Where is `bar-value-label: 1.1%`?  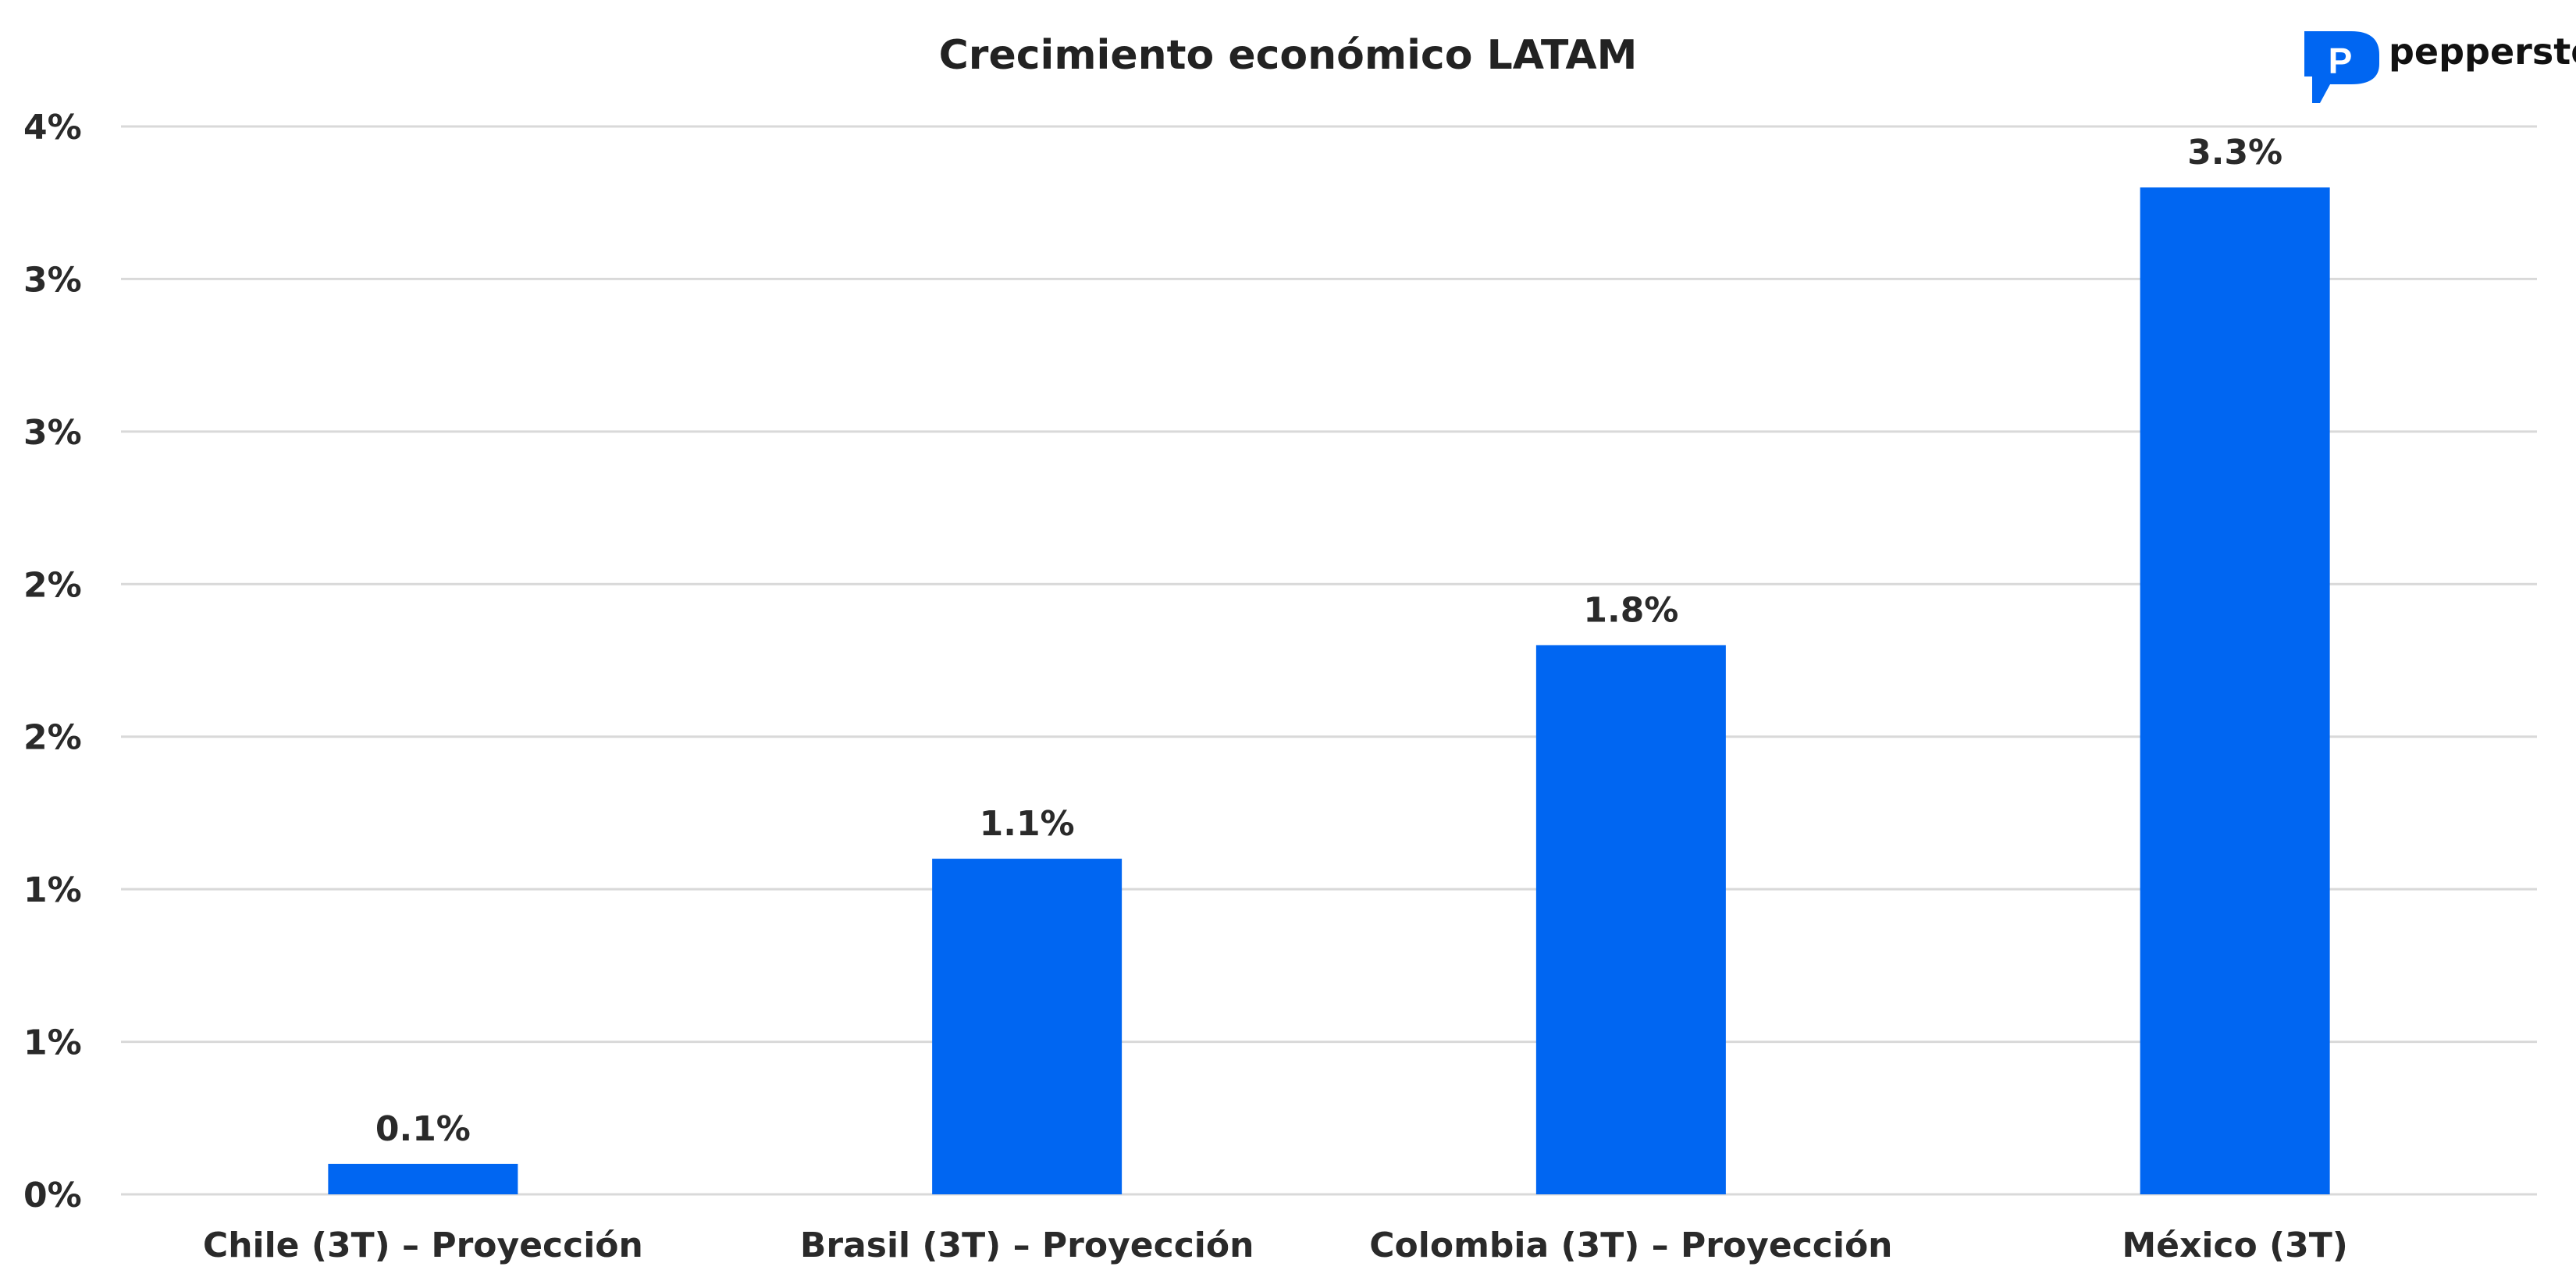
bar-value-label: 1.1% is located at coordinates (1027, 824).